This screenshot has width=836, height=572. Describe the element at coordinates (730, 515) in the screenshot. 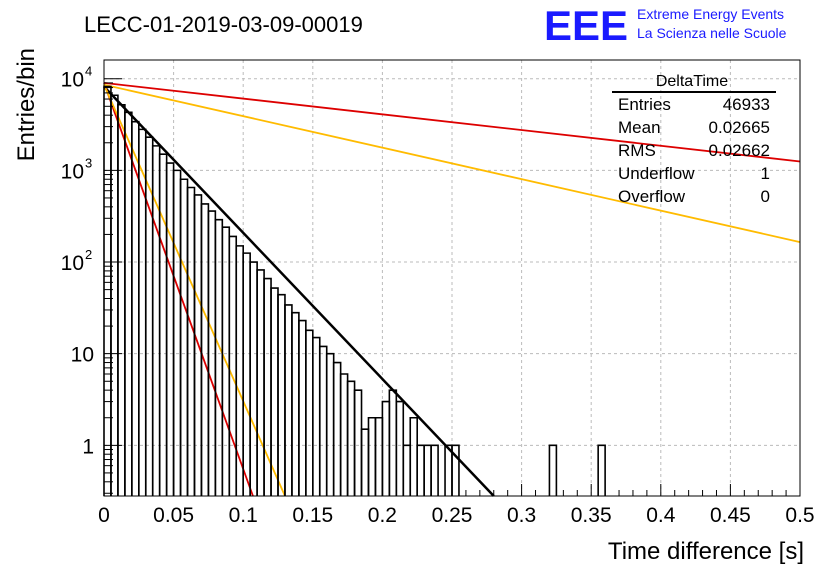

I see `x-tick-label: 0.45` at that location.